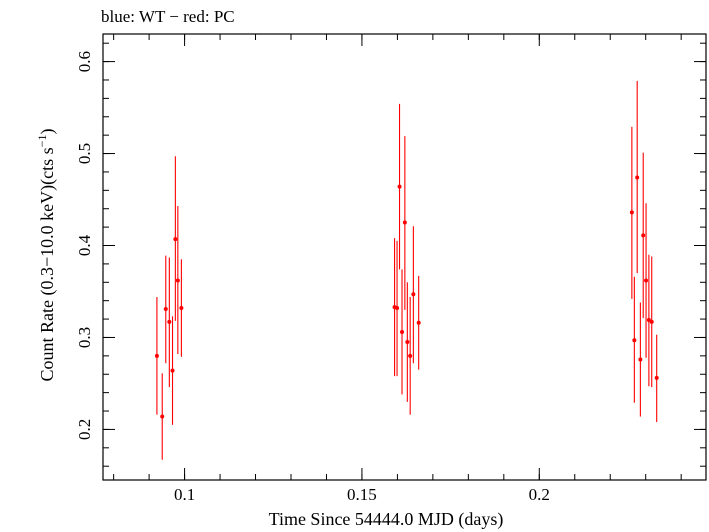 The height and width of the screenshot is (532, 709). What do you see at coordinates (539, 494) in the screenshot?
I see `x-tick-label: 0.2` at bounding box center [539, 494].